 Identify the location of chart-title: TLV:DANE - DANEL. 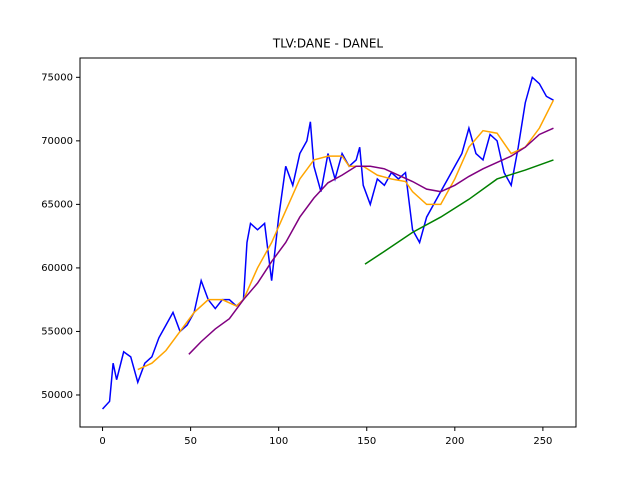
(328, 44).